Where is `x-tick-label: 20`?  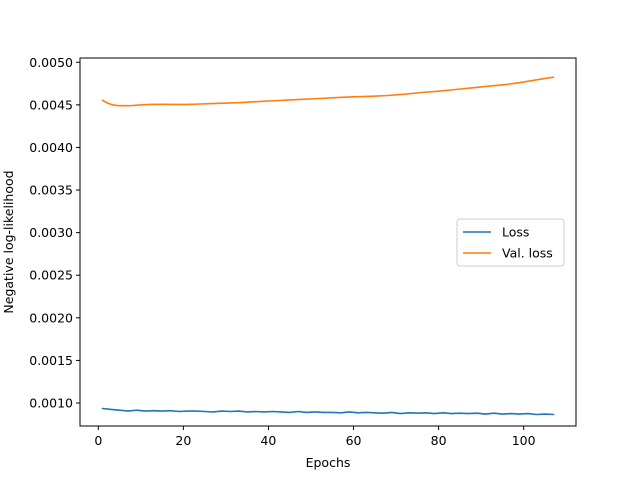
x-tick-label: 20 is located at coordinates (183, 440).